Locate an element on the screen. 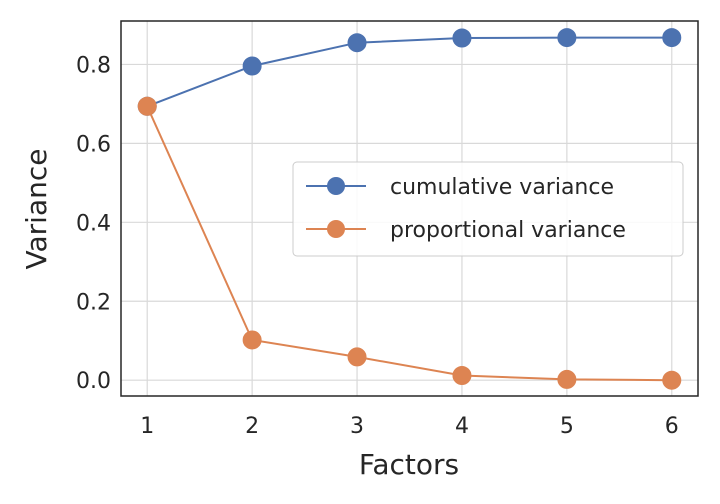 This screenshot has height=504, width=720. x-tick-label: 5 is located at coordinates (567, 426).